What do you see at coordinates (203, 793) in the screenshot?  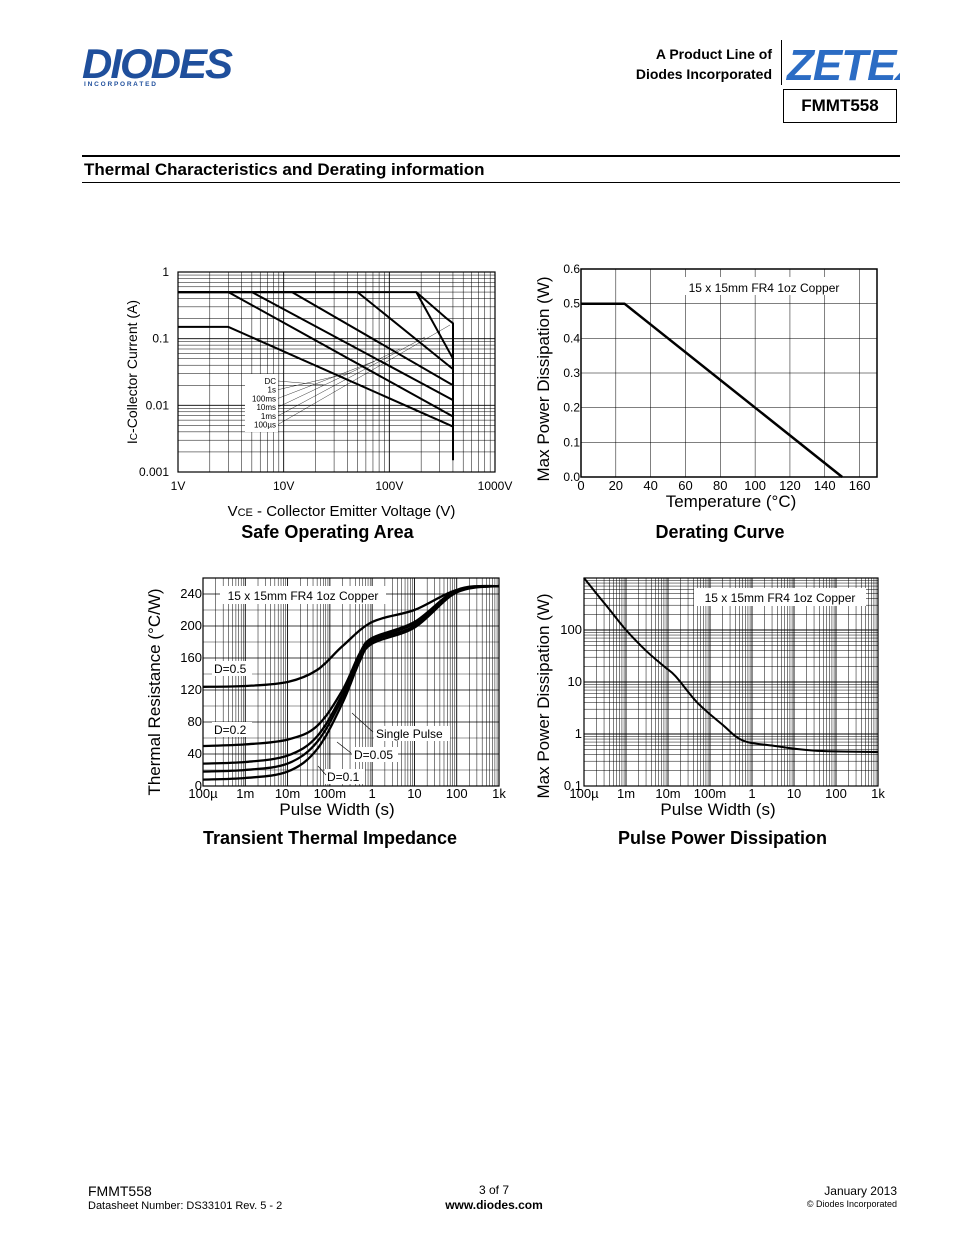 I see `transient-x-tick-label: 100µ` at bounding box center [203, 793].